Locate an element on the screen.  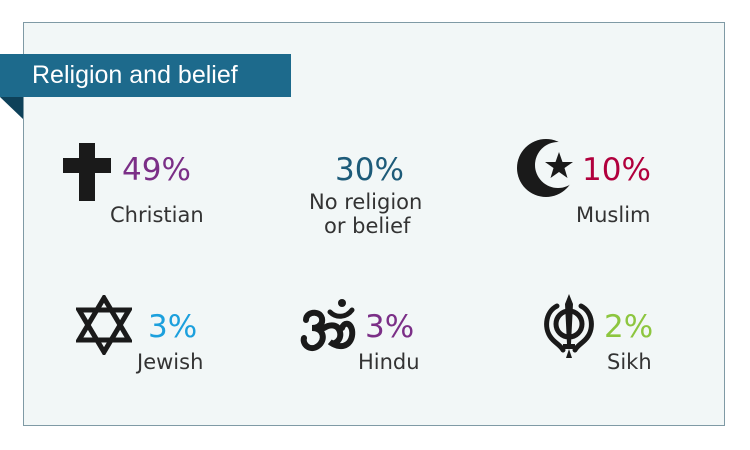
muslim-label: Muslim is located at coordinates (613, 215).